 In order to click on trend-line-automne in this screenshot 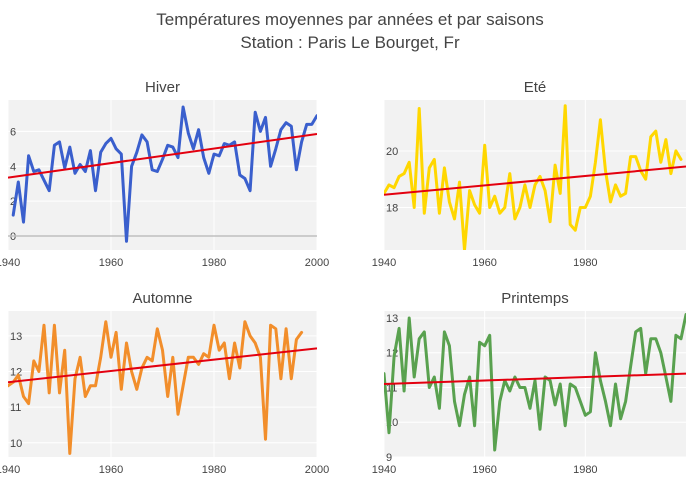, I will do `click(162, 365)`.